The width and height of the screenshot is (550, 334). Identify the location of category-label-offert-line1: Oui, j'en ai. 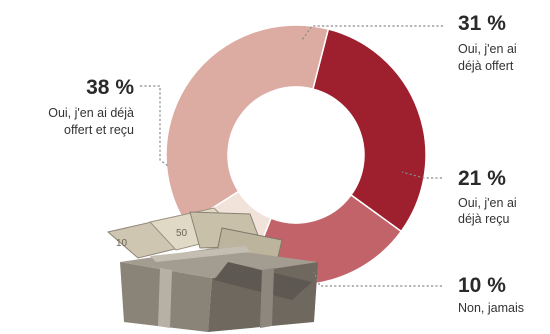
(487, 49).